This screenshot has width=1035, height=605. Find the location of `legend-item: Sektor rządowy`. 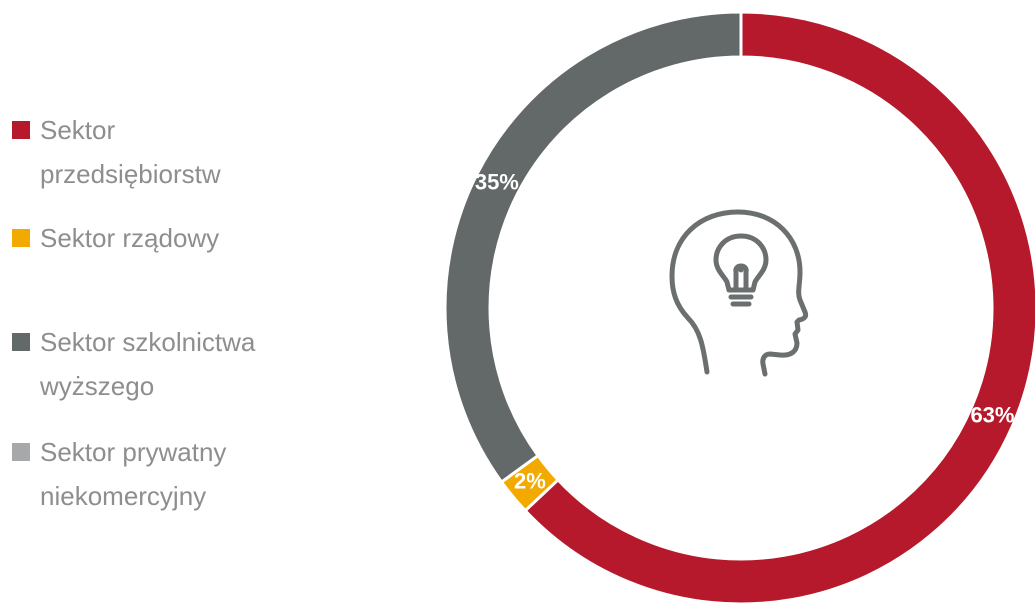

legend-item: Sektor rządowy is located at coordinates (162, 238).